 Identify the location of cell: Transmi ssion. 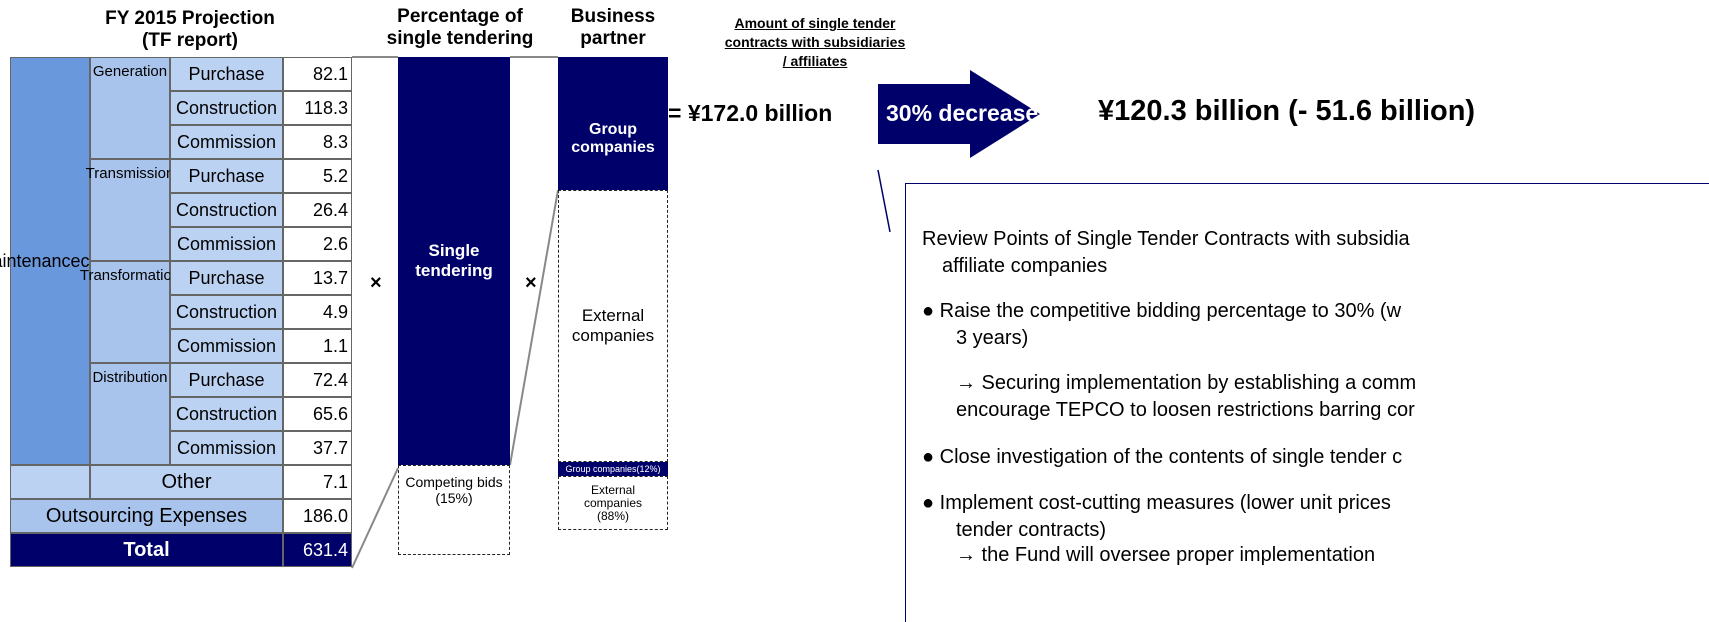
(130, 210).